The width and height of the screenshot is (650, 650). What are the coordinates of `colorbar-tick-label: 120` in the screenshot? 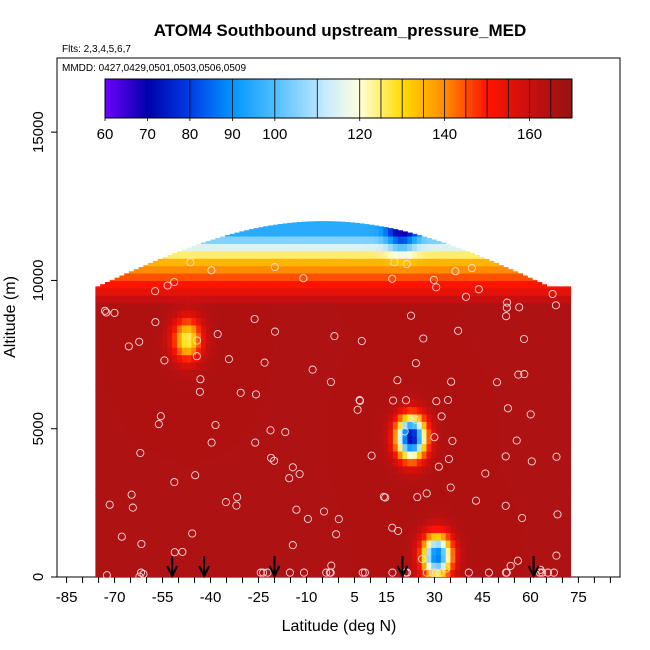 It's located at (359, 134).